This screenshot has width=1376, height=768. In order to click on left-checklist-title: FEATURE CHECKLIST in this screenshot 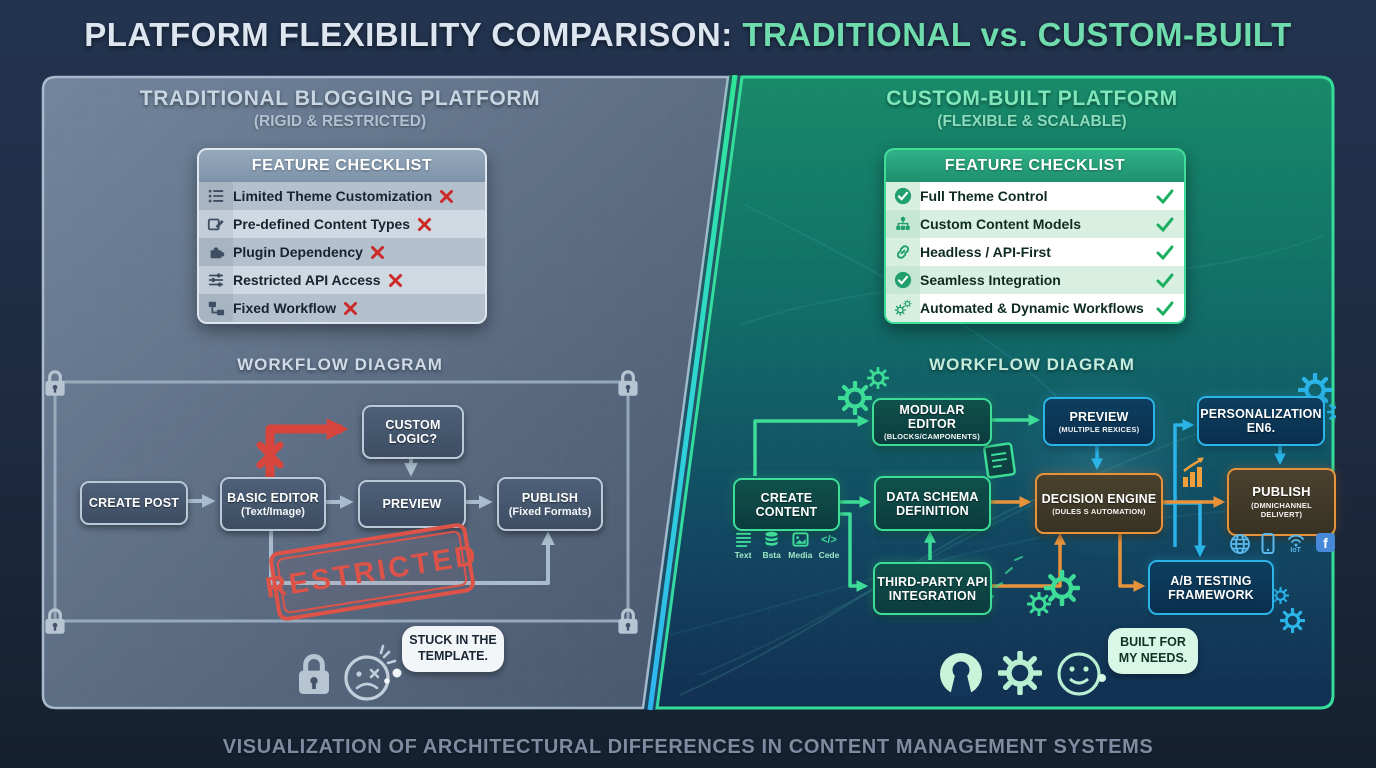, I will do `click(342, 166)`.